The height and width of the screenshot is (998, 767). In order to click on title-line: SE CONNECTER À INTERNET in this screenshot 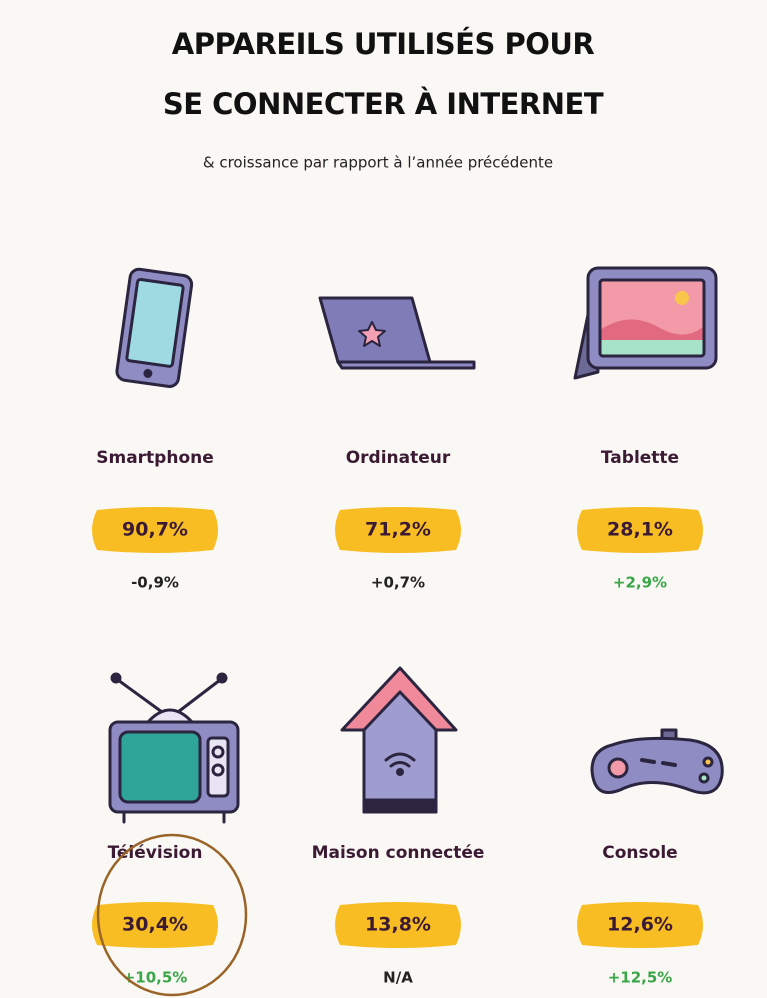, I will do `click(383, 104)`.